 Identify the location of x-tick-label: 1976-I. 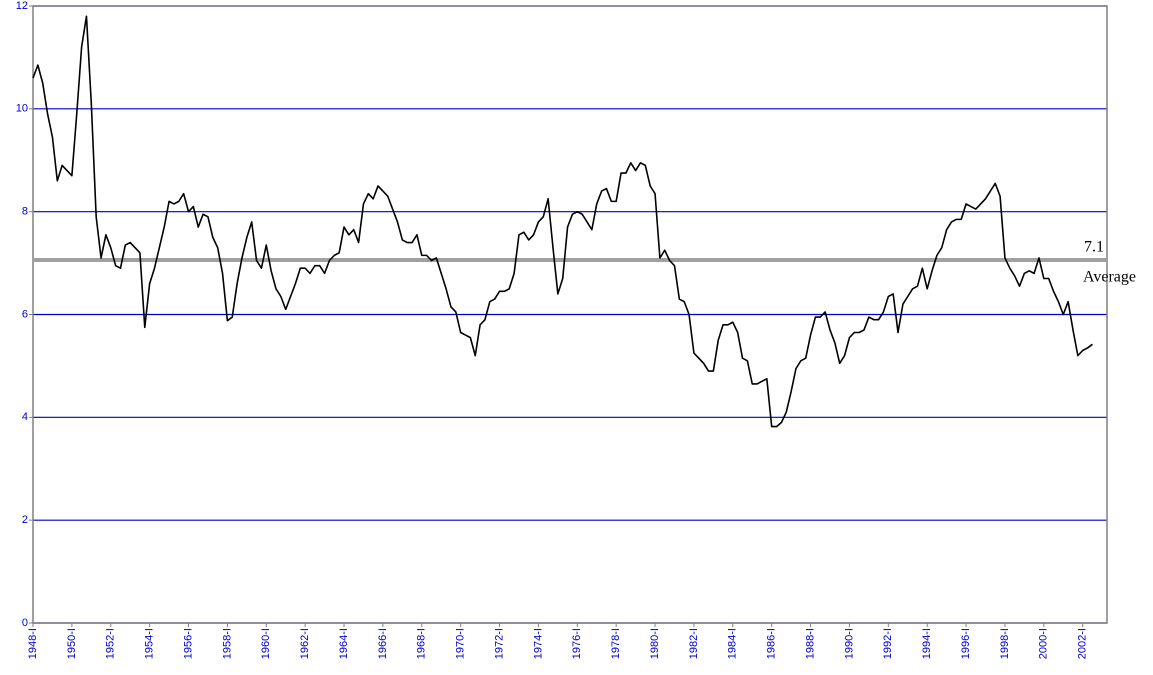
(577, 643).